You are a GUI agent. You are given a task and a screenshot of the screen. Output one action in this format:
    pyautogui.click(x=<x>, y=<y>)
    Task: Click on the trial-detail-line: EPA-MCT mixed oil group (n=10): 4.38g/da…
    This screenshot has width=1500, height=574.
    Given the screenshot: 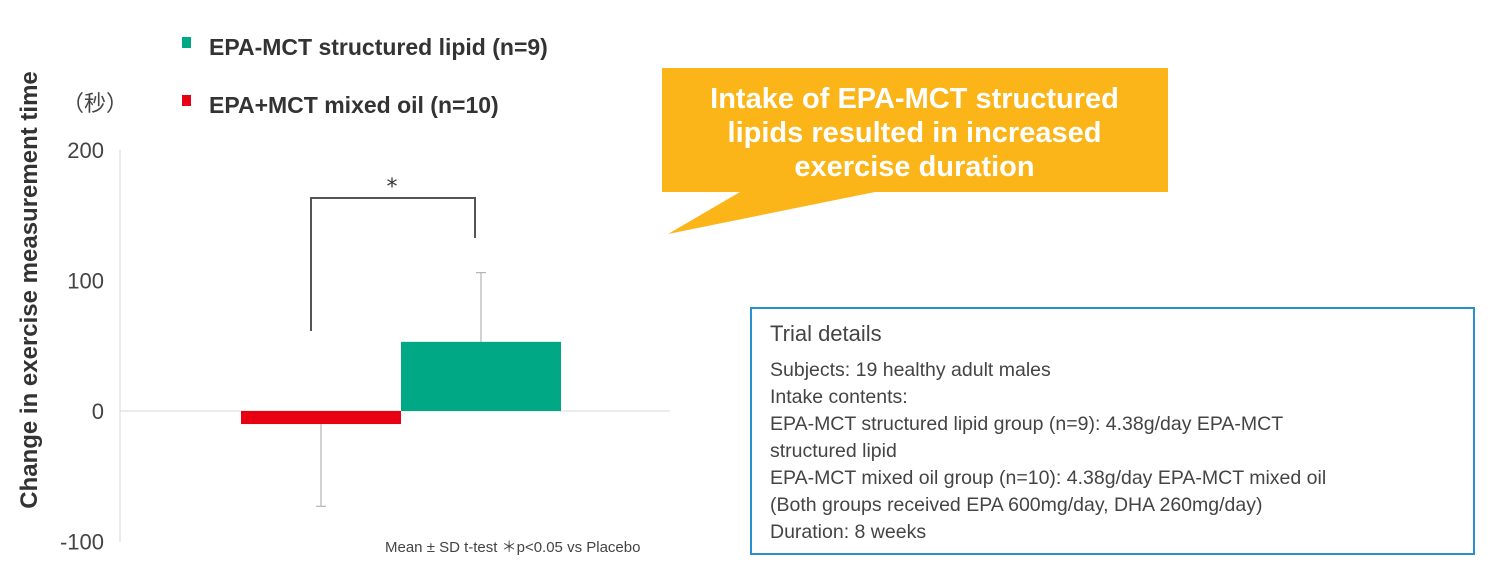 What is the action you would take?
    pyautogui.click(x=1048, y=478)
    